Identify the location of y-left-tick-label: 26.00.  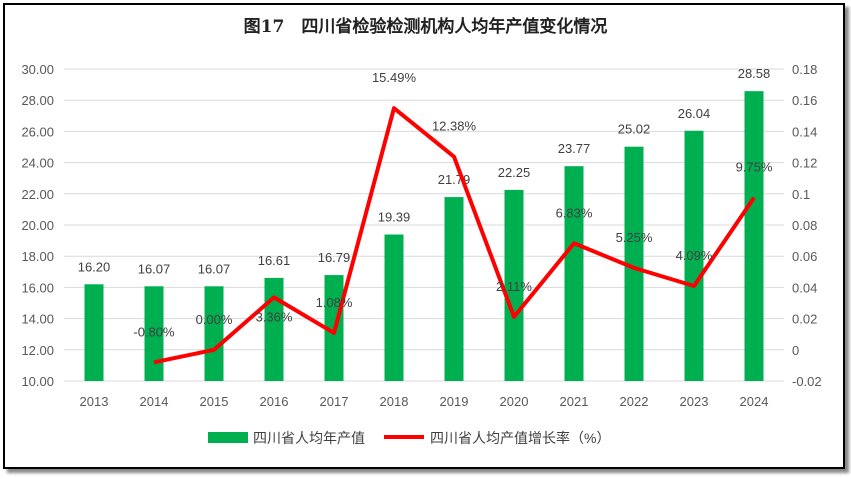
(37, 131).